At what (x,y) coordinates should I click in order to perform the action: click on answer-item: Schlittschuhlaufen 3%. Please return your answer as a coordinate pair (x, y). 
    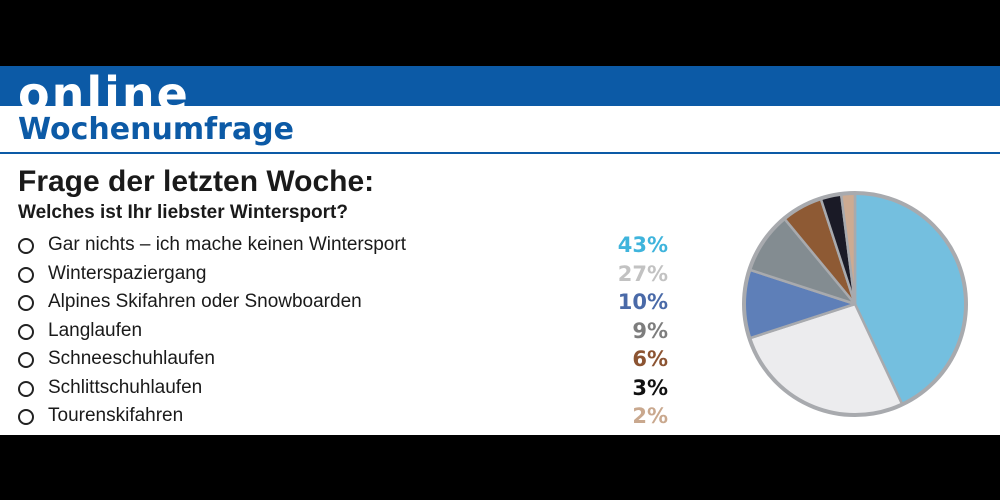
    Looking at the image, I should click on (343, 389).